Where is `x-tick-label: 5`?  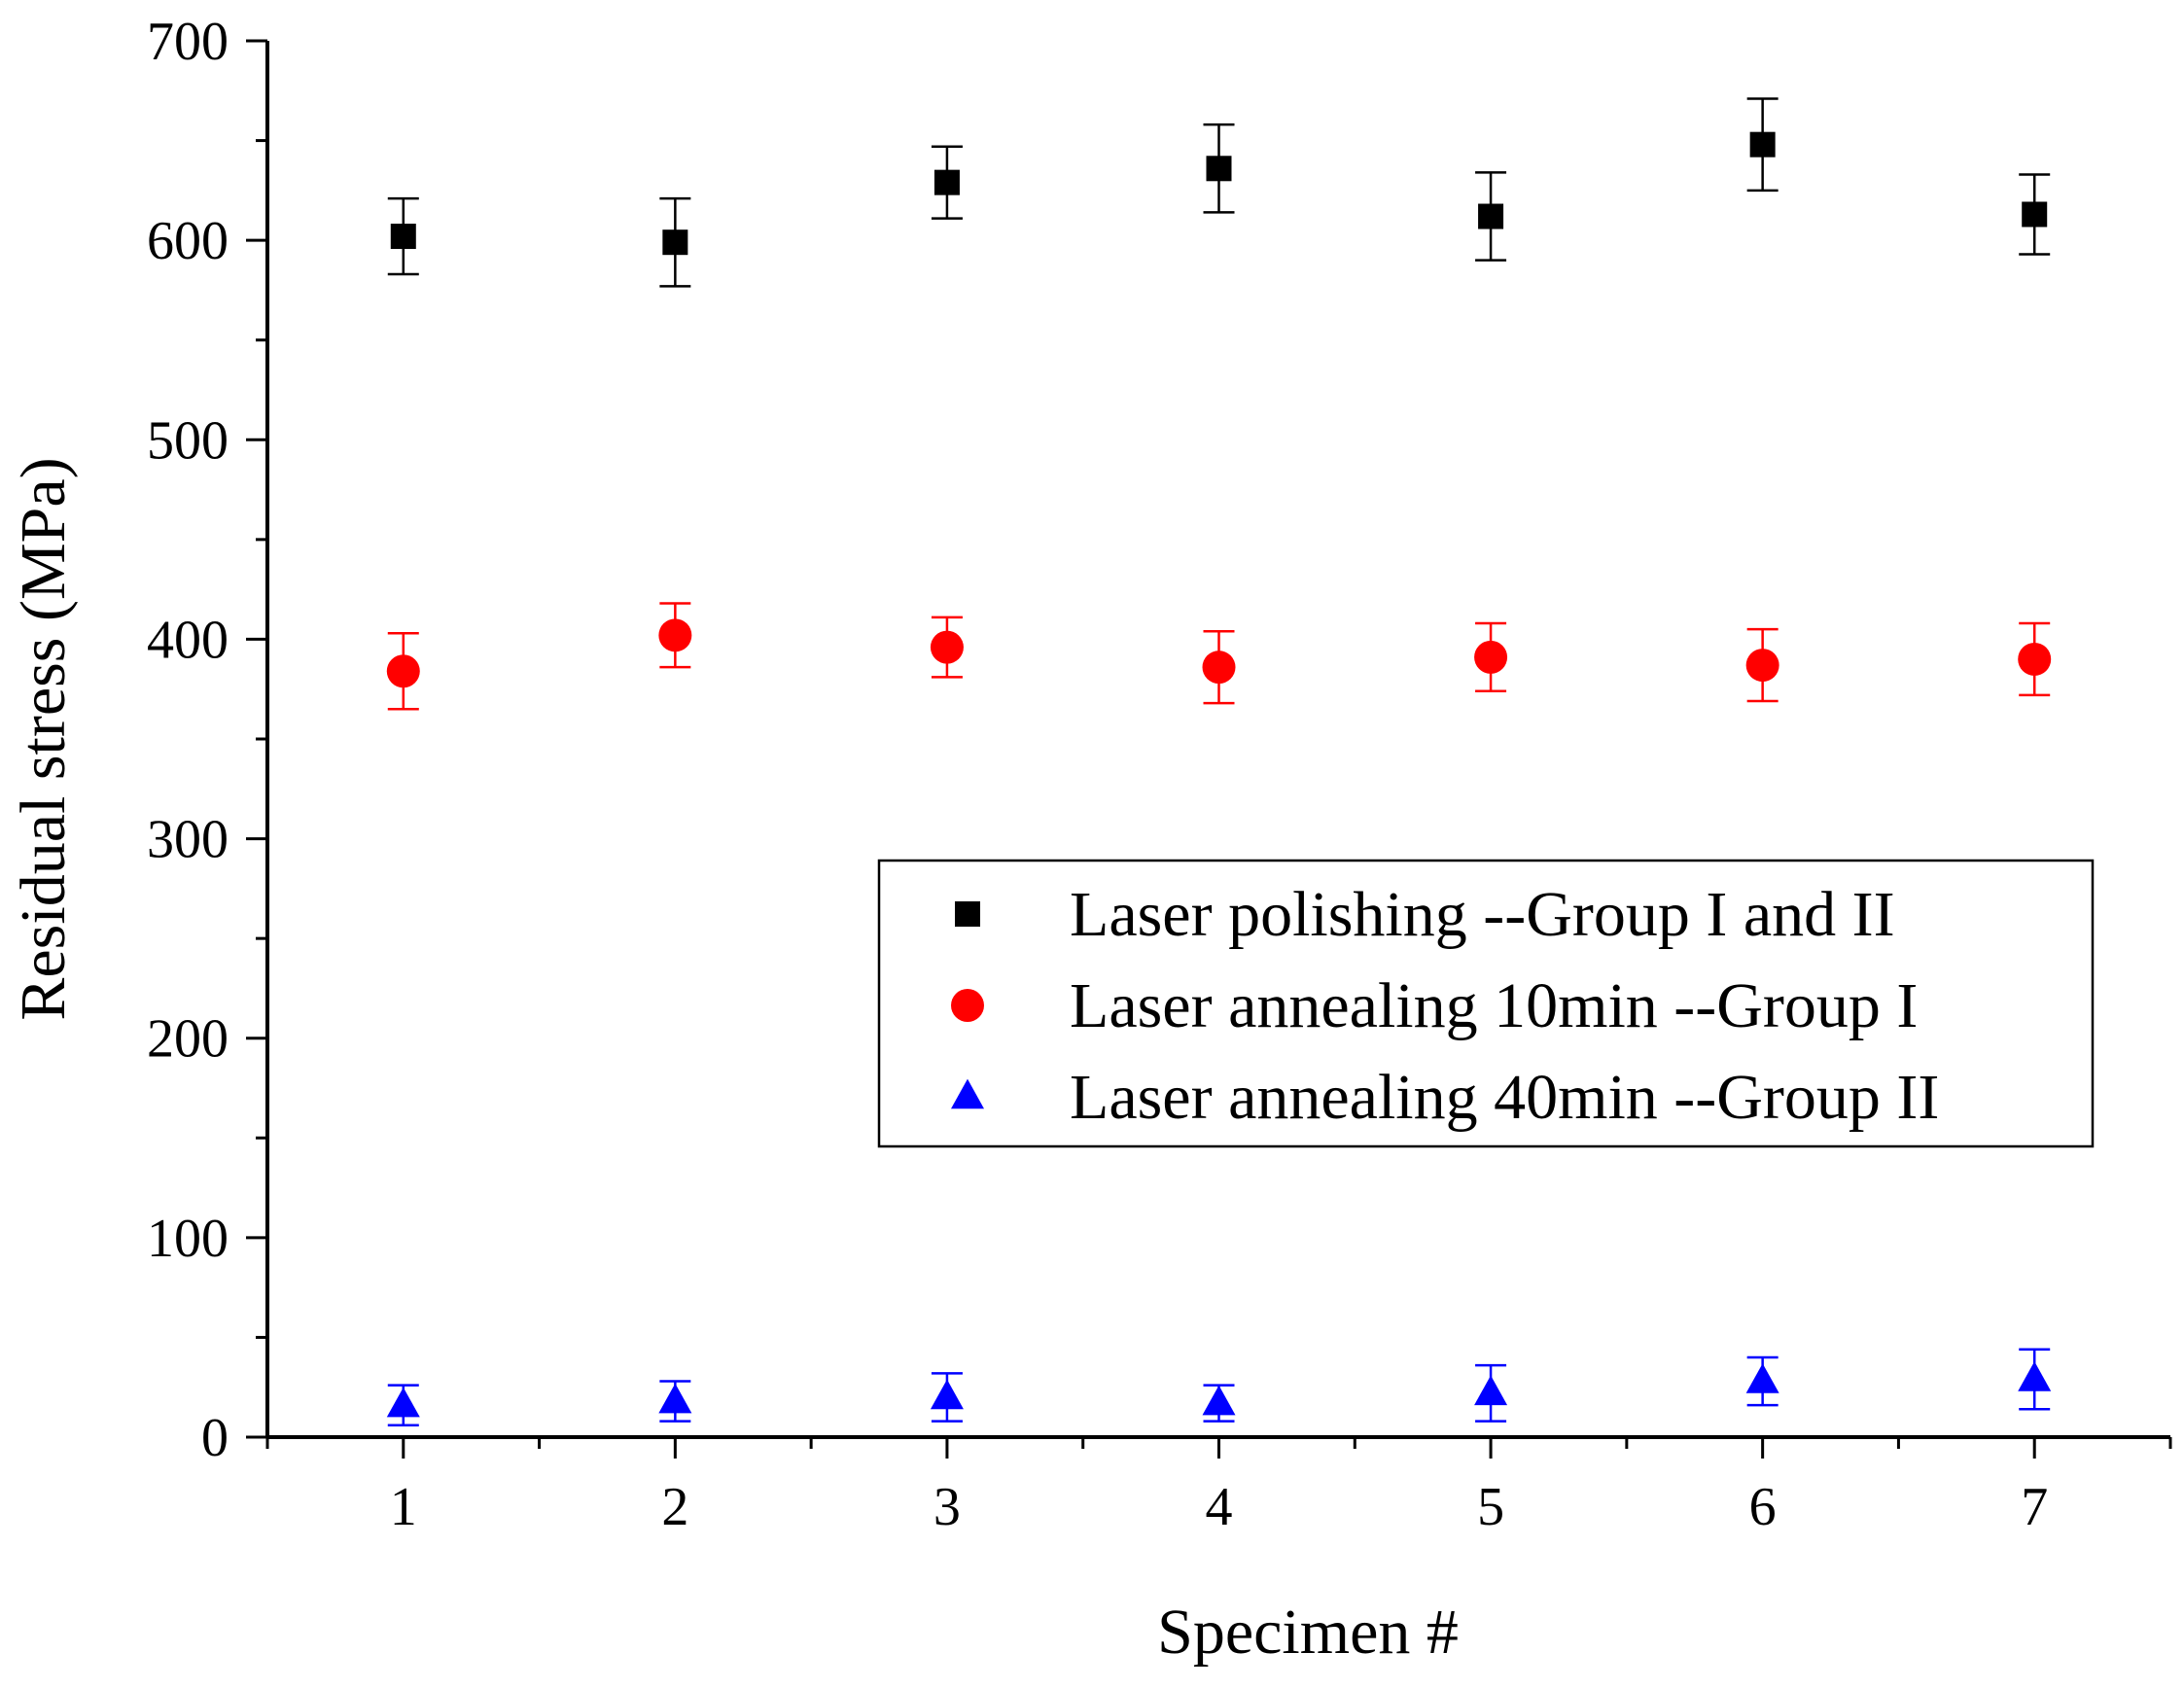
x-tick-label: 5 is located at coordinates (1490, 1507).